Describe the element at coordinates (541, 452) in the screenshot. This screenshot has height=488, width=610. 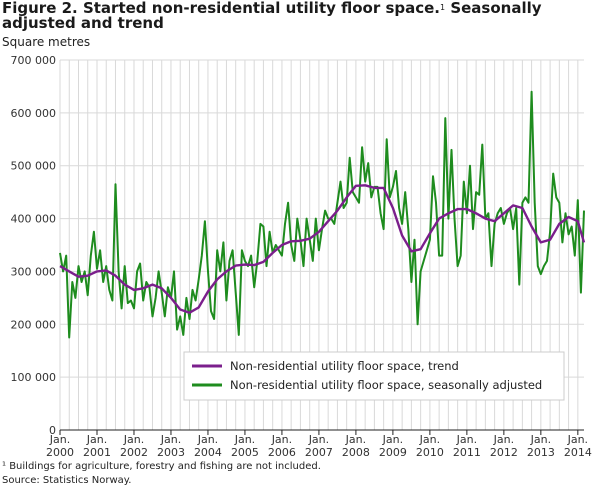
I see `x-tick-label-year: 2013` at that location.